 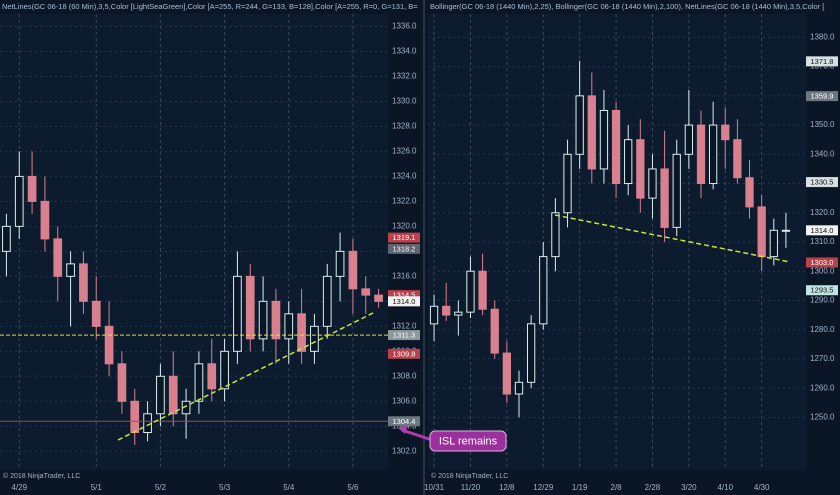 I want to click on x-tick-label: 10/31, so click(x=434, y=487).